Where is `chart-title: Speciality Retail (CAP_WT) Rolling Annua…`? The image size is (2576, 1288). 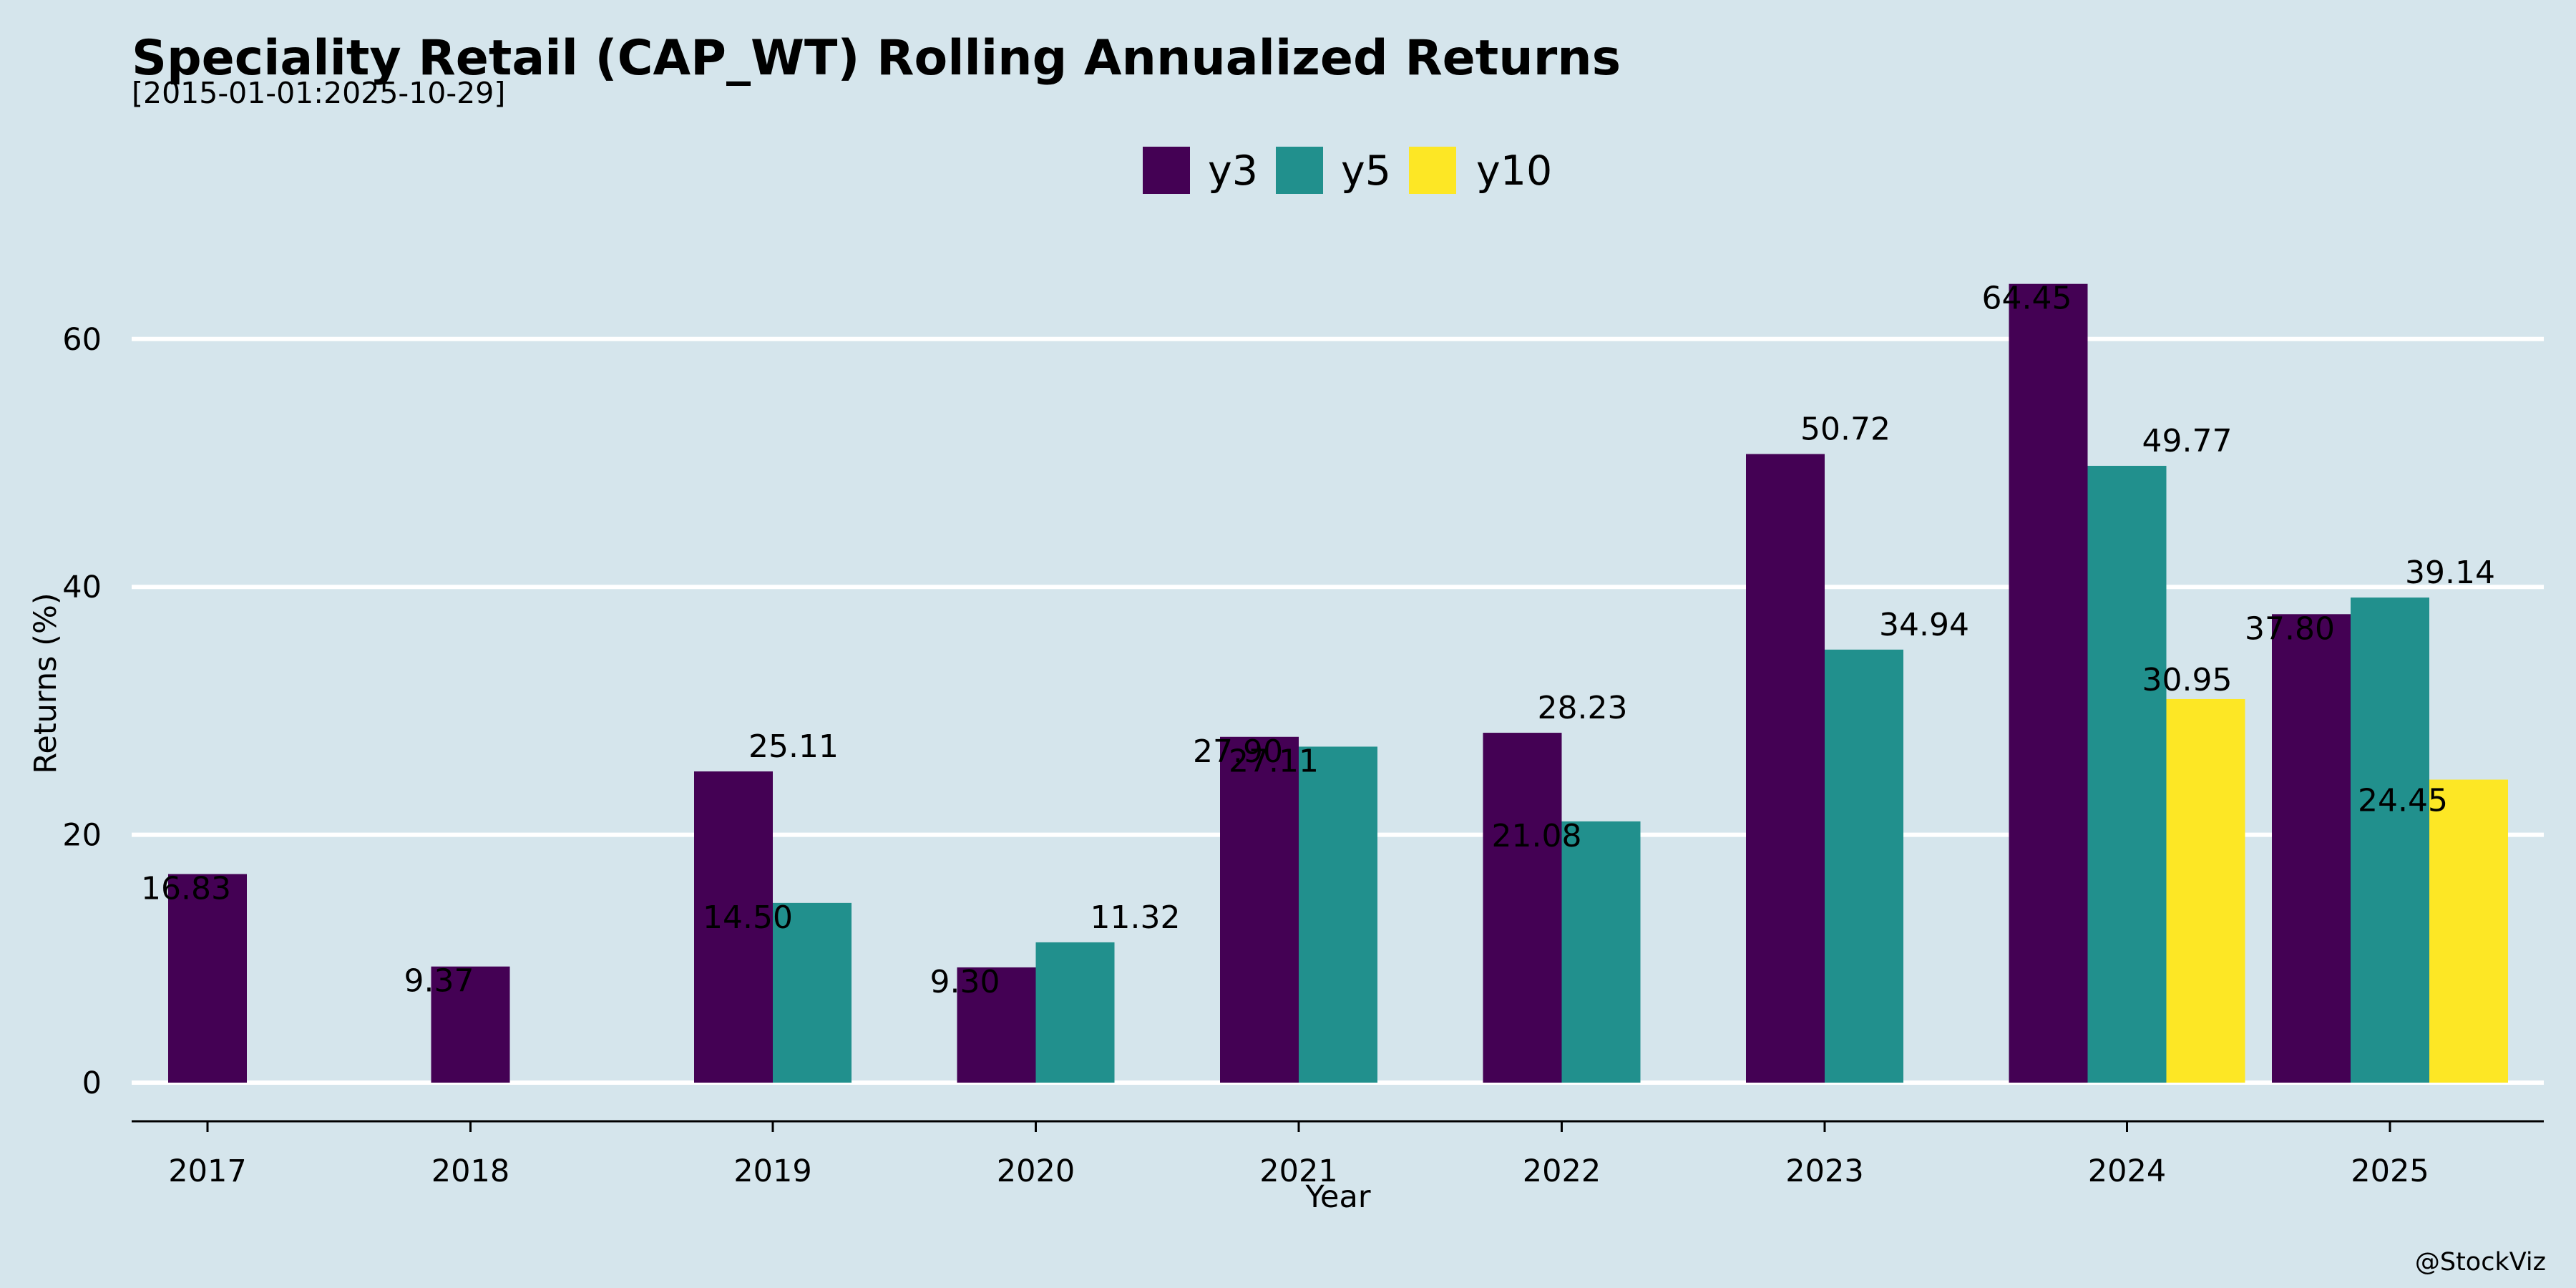
chart-title: Speciality Retail (CAP_WT) Rolling Annua… is located at coordinates (876, 59).